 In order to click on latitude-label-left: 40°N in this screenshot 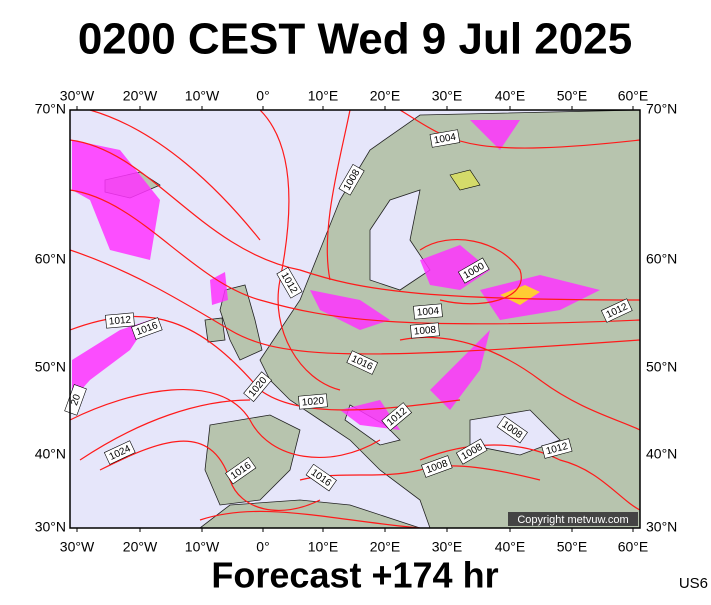, I will do `click(50, 454)`.